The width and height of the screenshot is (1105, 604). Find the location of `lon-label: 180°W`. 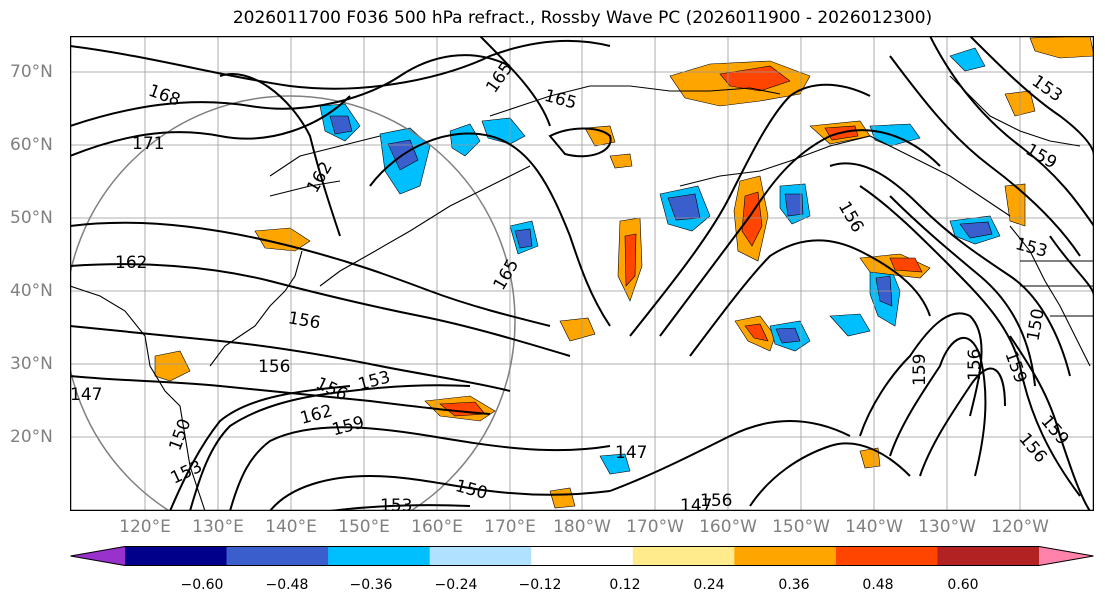

lon-label: 180°W is located at coordinates (582, 527).